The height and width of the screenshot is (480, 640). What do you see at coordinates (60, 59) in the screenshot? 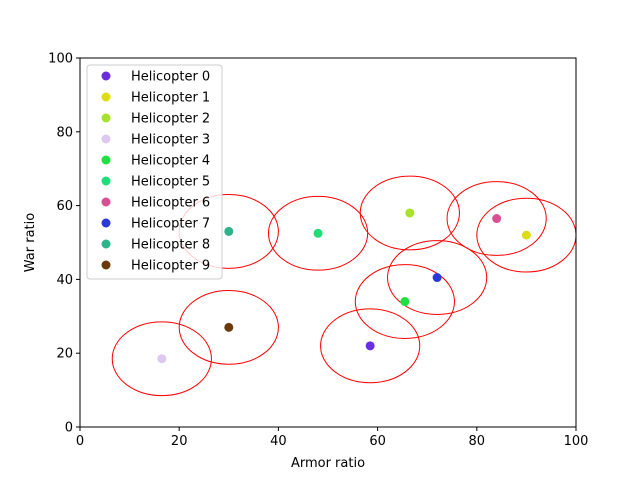
I see `y-tick-label: 100` at bounding box center [60, 59].